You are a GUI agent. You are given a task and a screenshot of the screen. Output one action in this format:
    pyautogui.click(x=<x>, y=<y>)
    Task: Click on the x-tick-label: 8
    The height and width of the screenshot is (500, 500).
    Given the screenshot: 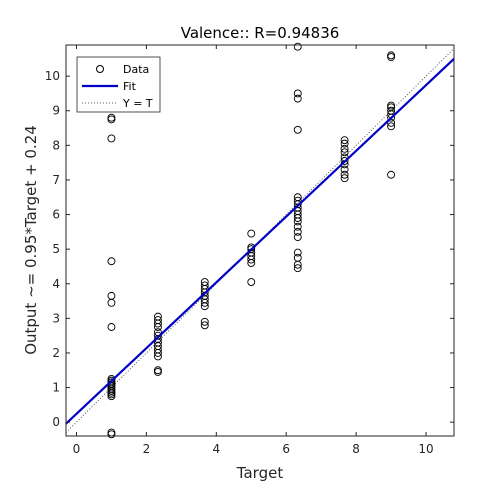 What is the action you would take?
    pyautogui.click(x=356, y=449)
    